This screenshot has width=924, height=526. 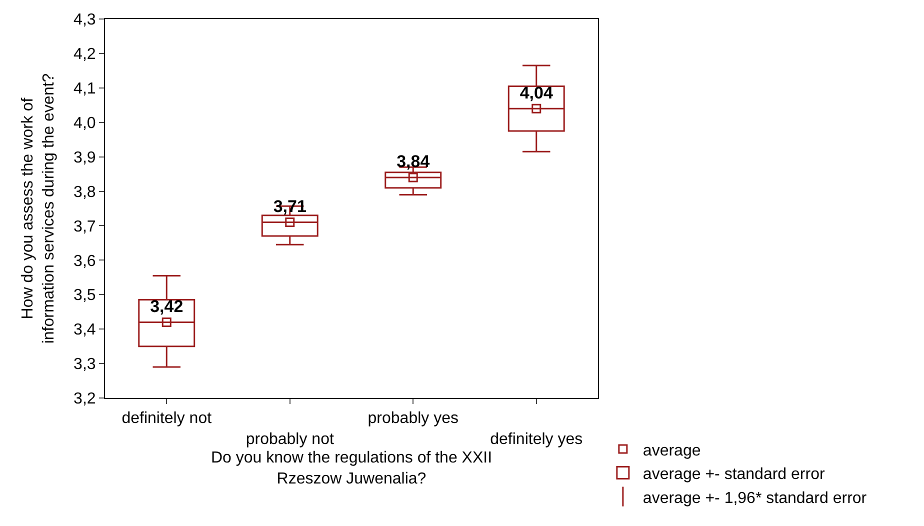 What do you see at coordinates (85, 123) in the screenshot?
I see `y-tick-label: 4,0` at bounding box center [85, 123].